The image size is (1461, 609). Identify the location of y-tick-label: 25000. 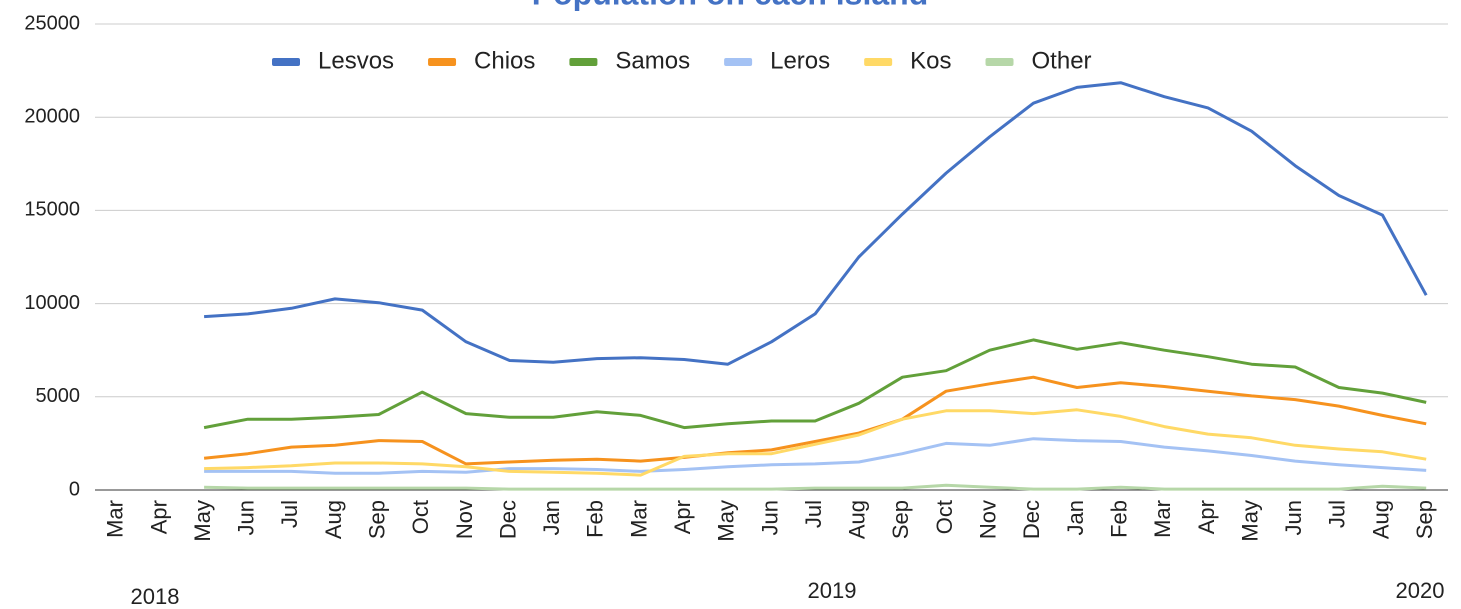
(52, 23).